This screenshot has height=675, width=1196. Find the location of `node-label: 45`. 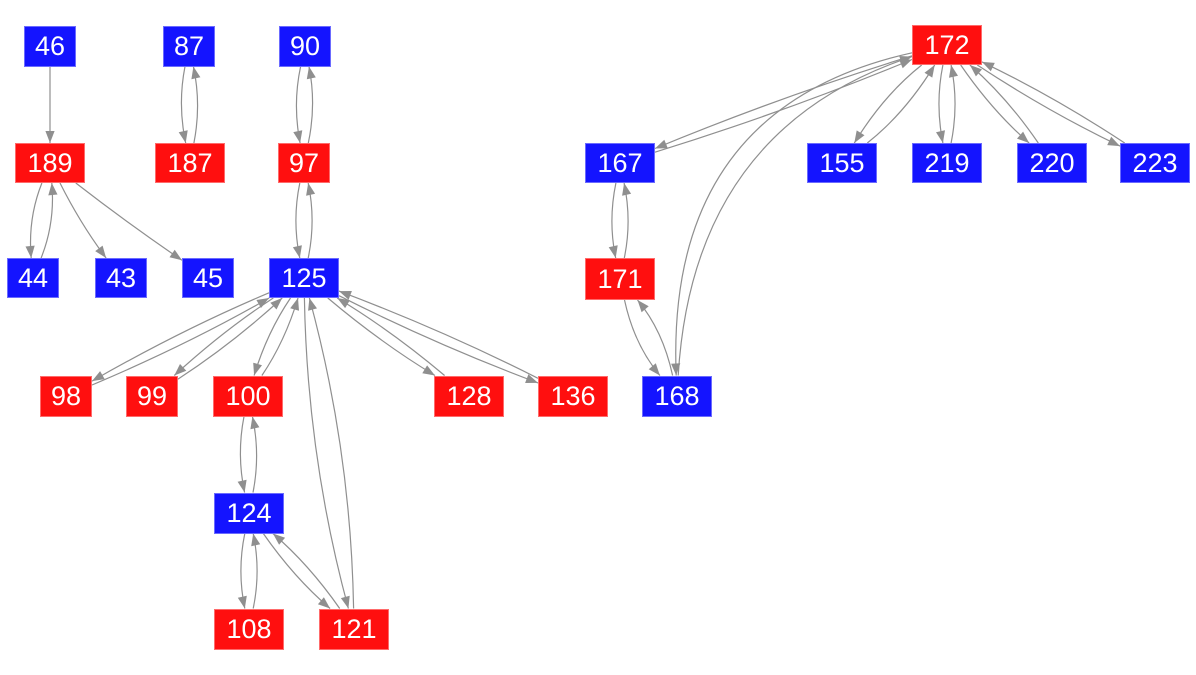

node-label: 45 is located at coordinates (208, 277).